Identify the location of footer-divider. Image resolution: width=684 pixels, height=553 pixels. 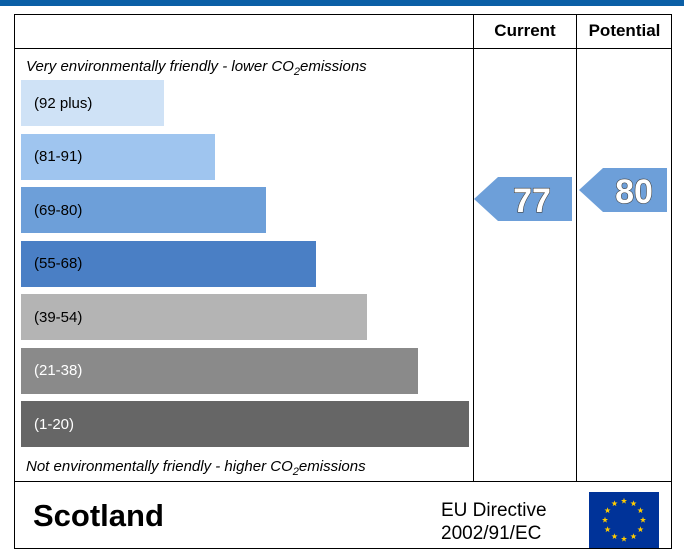
(343, 481).